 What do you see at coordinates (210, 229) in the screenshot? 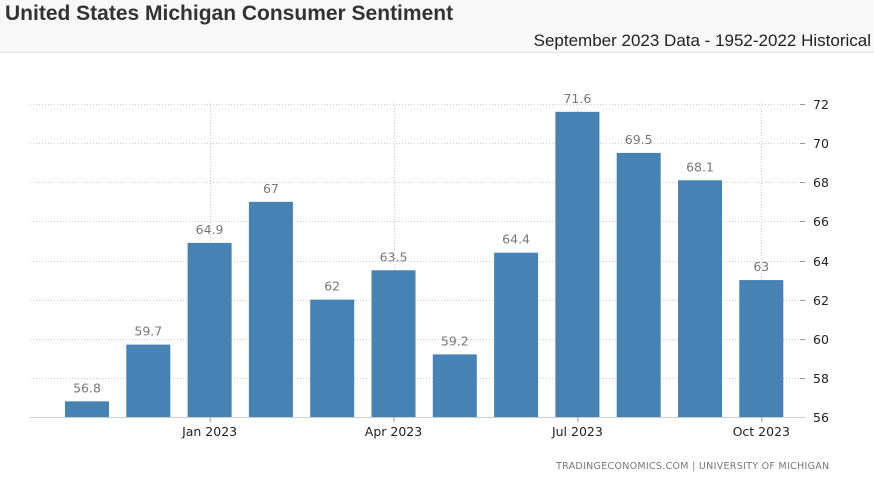
I see `bar-value-label: 64.9` at bounding box center [210, 229].